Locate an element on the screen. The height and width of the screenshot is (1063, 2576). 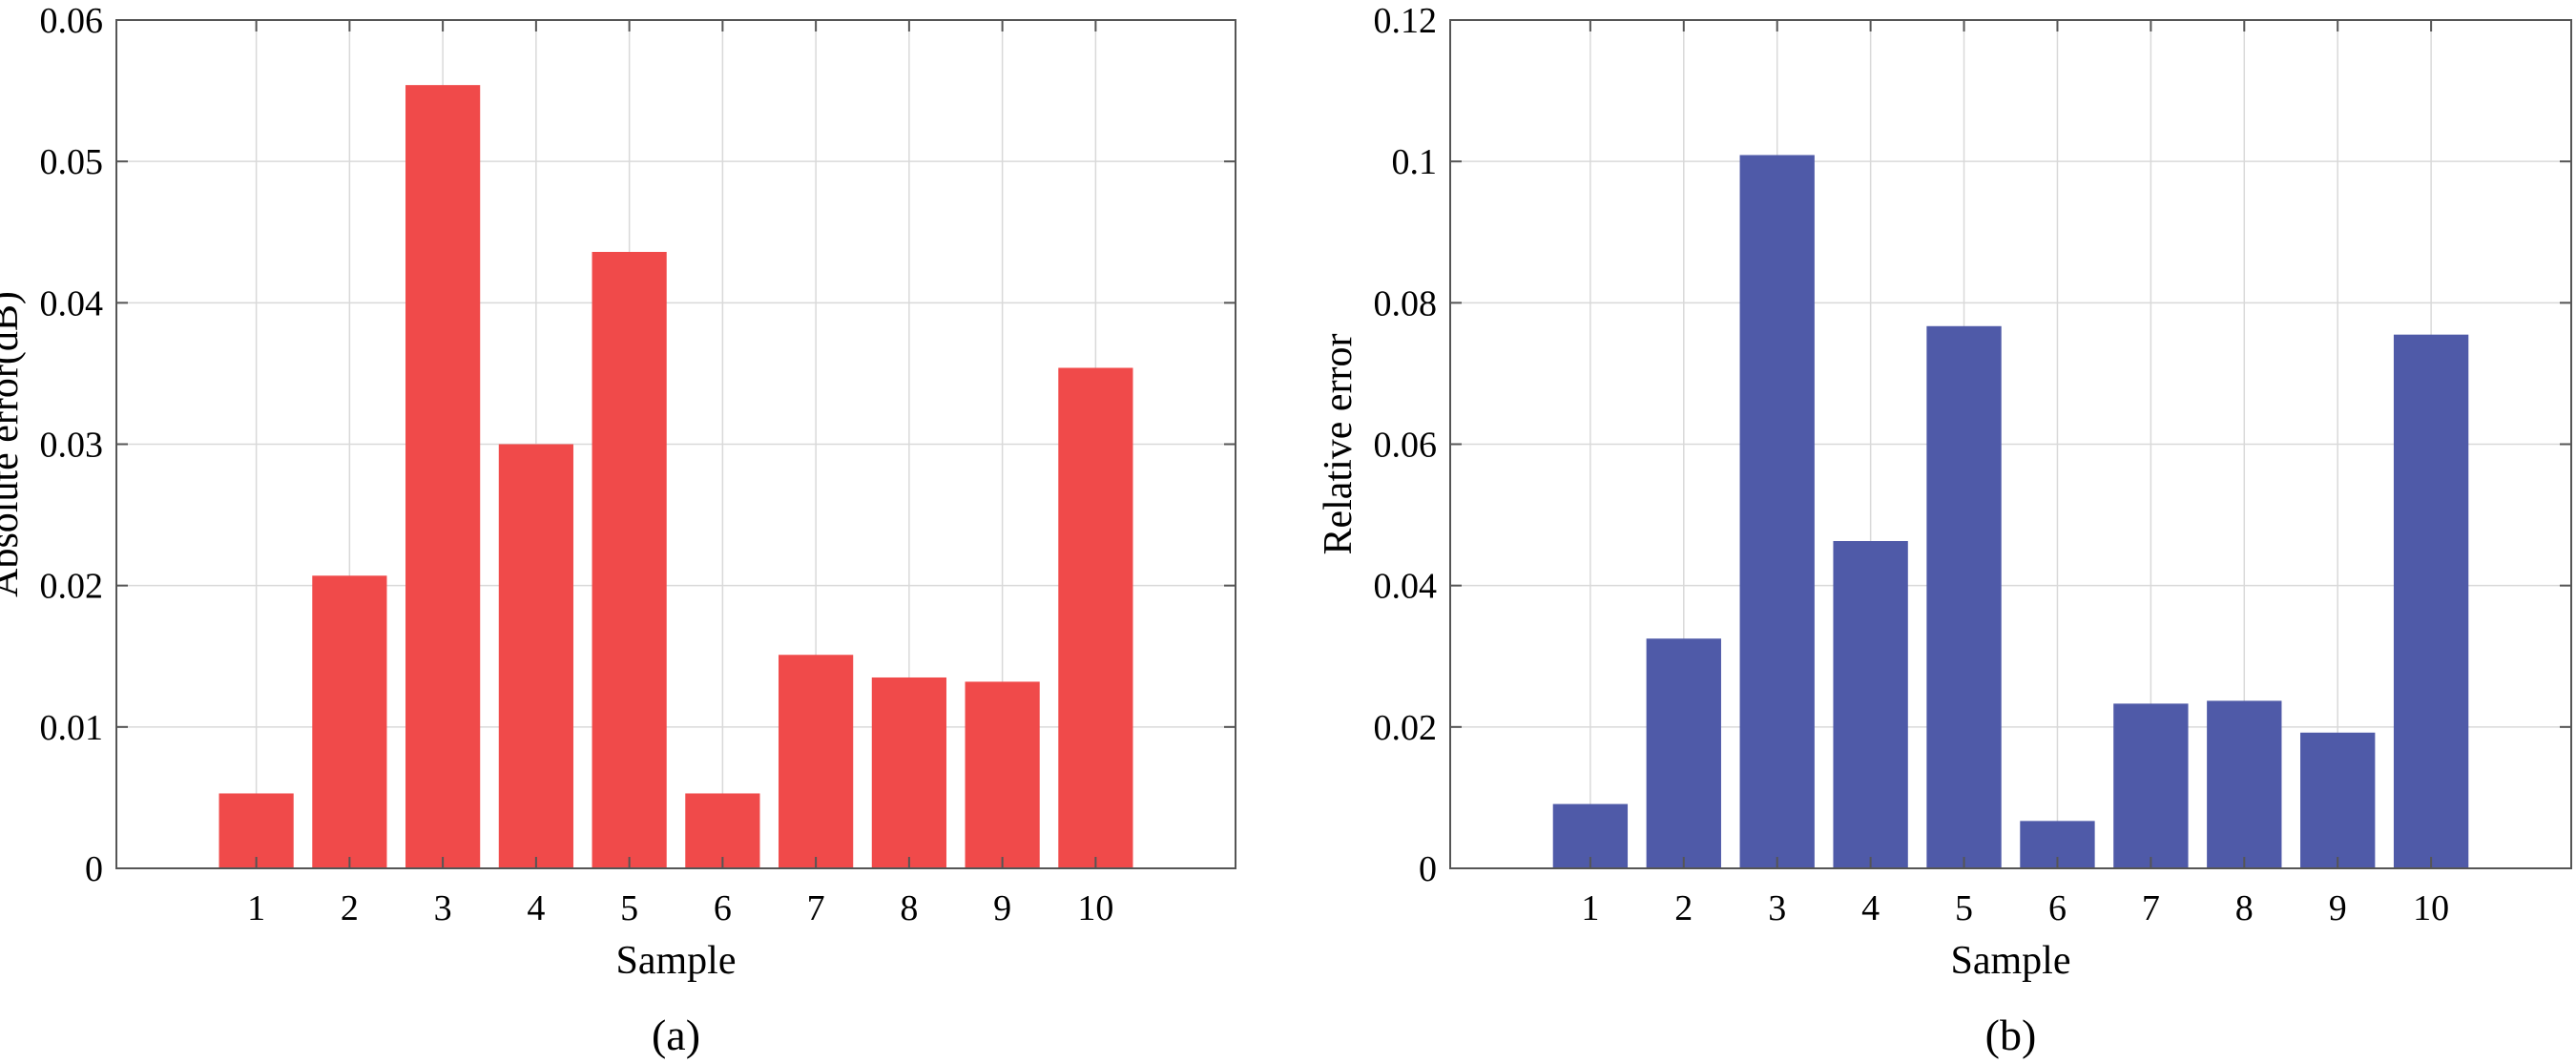
y-tick-label: 0.12 is located at coordinates (1406, 21).